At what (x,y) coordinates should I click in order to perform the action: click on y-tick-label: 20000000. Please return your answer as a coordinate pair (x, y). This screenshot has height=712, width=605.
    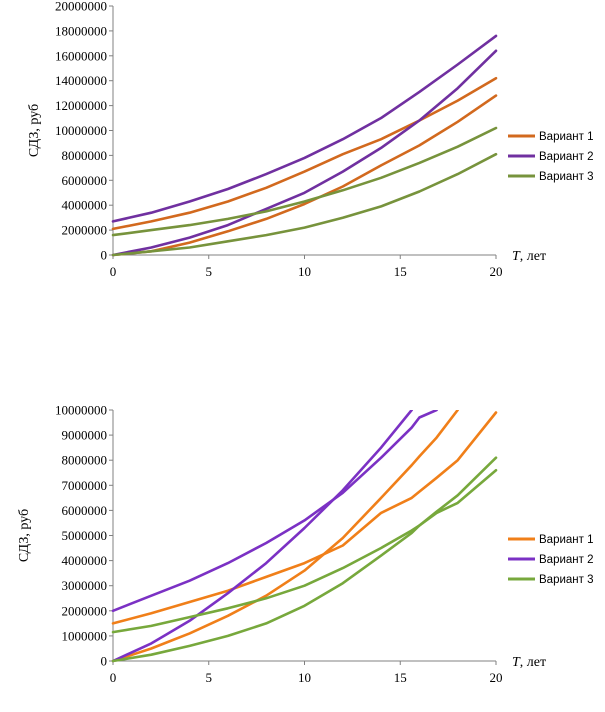
    Looking at the image, I should click on (81, 7).